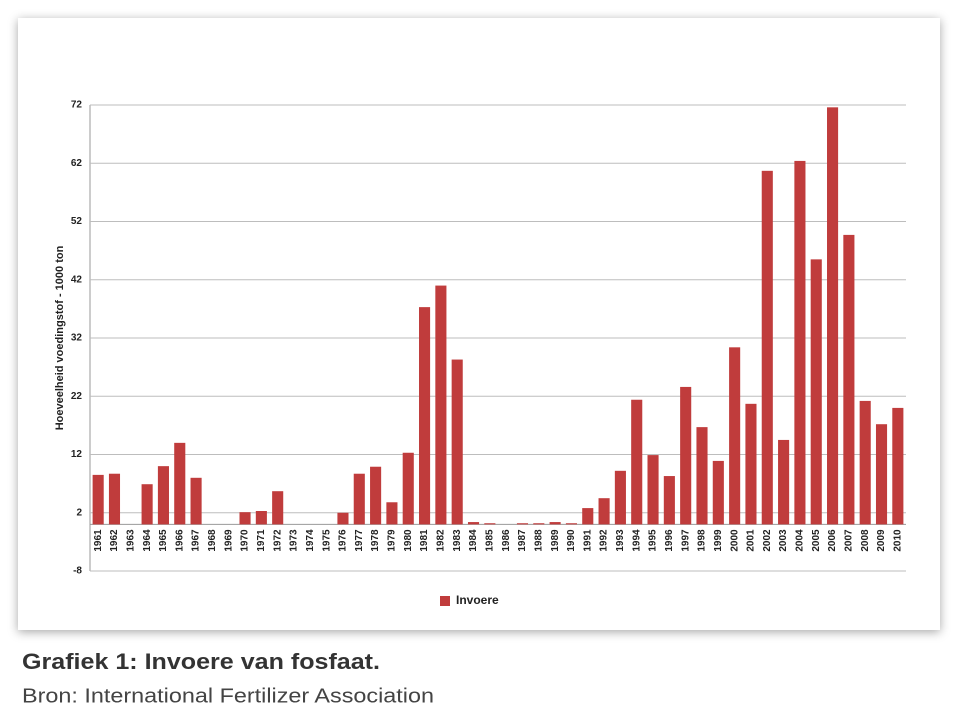 The width and height of the screenshot is (960, 715). Describe the element at coordinates (669, 540) in the screenshot. I see `x-tick-label: 1996` at that location.